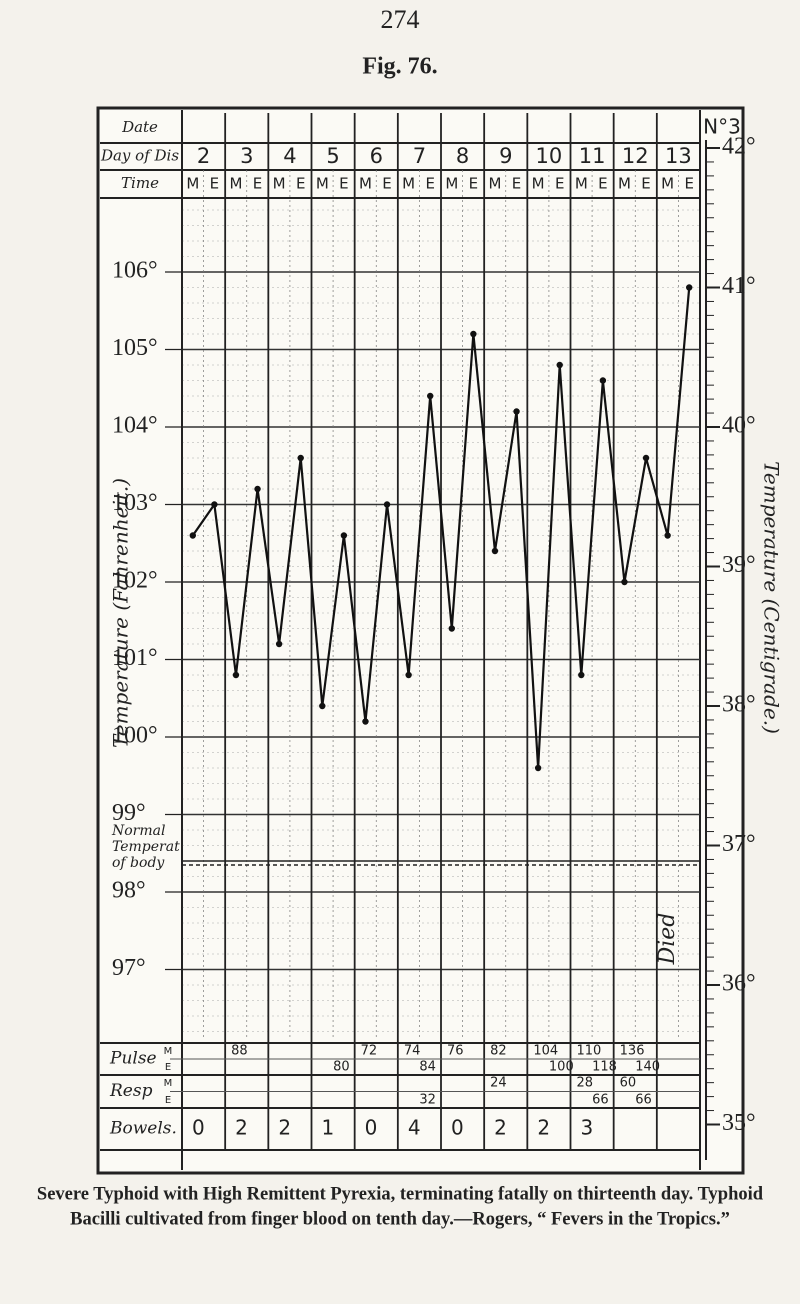 The image size is (800, 1304). Describe the element at coordinates (427, 1100) in the screenshot. I see `resp-value: 32` at that location.